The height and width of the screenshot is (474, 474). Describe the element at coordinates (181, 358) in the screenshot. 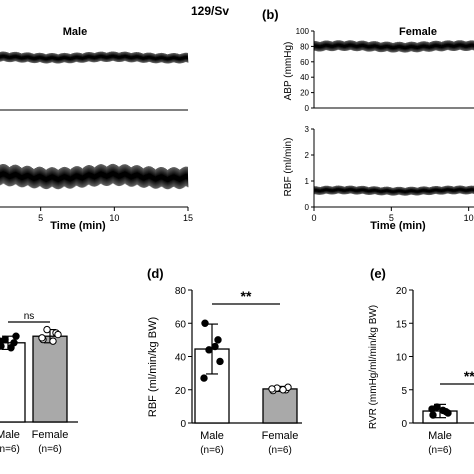

I see `d-ytick-label-2: 40` at that location.